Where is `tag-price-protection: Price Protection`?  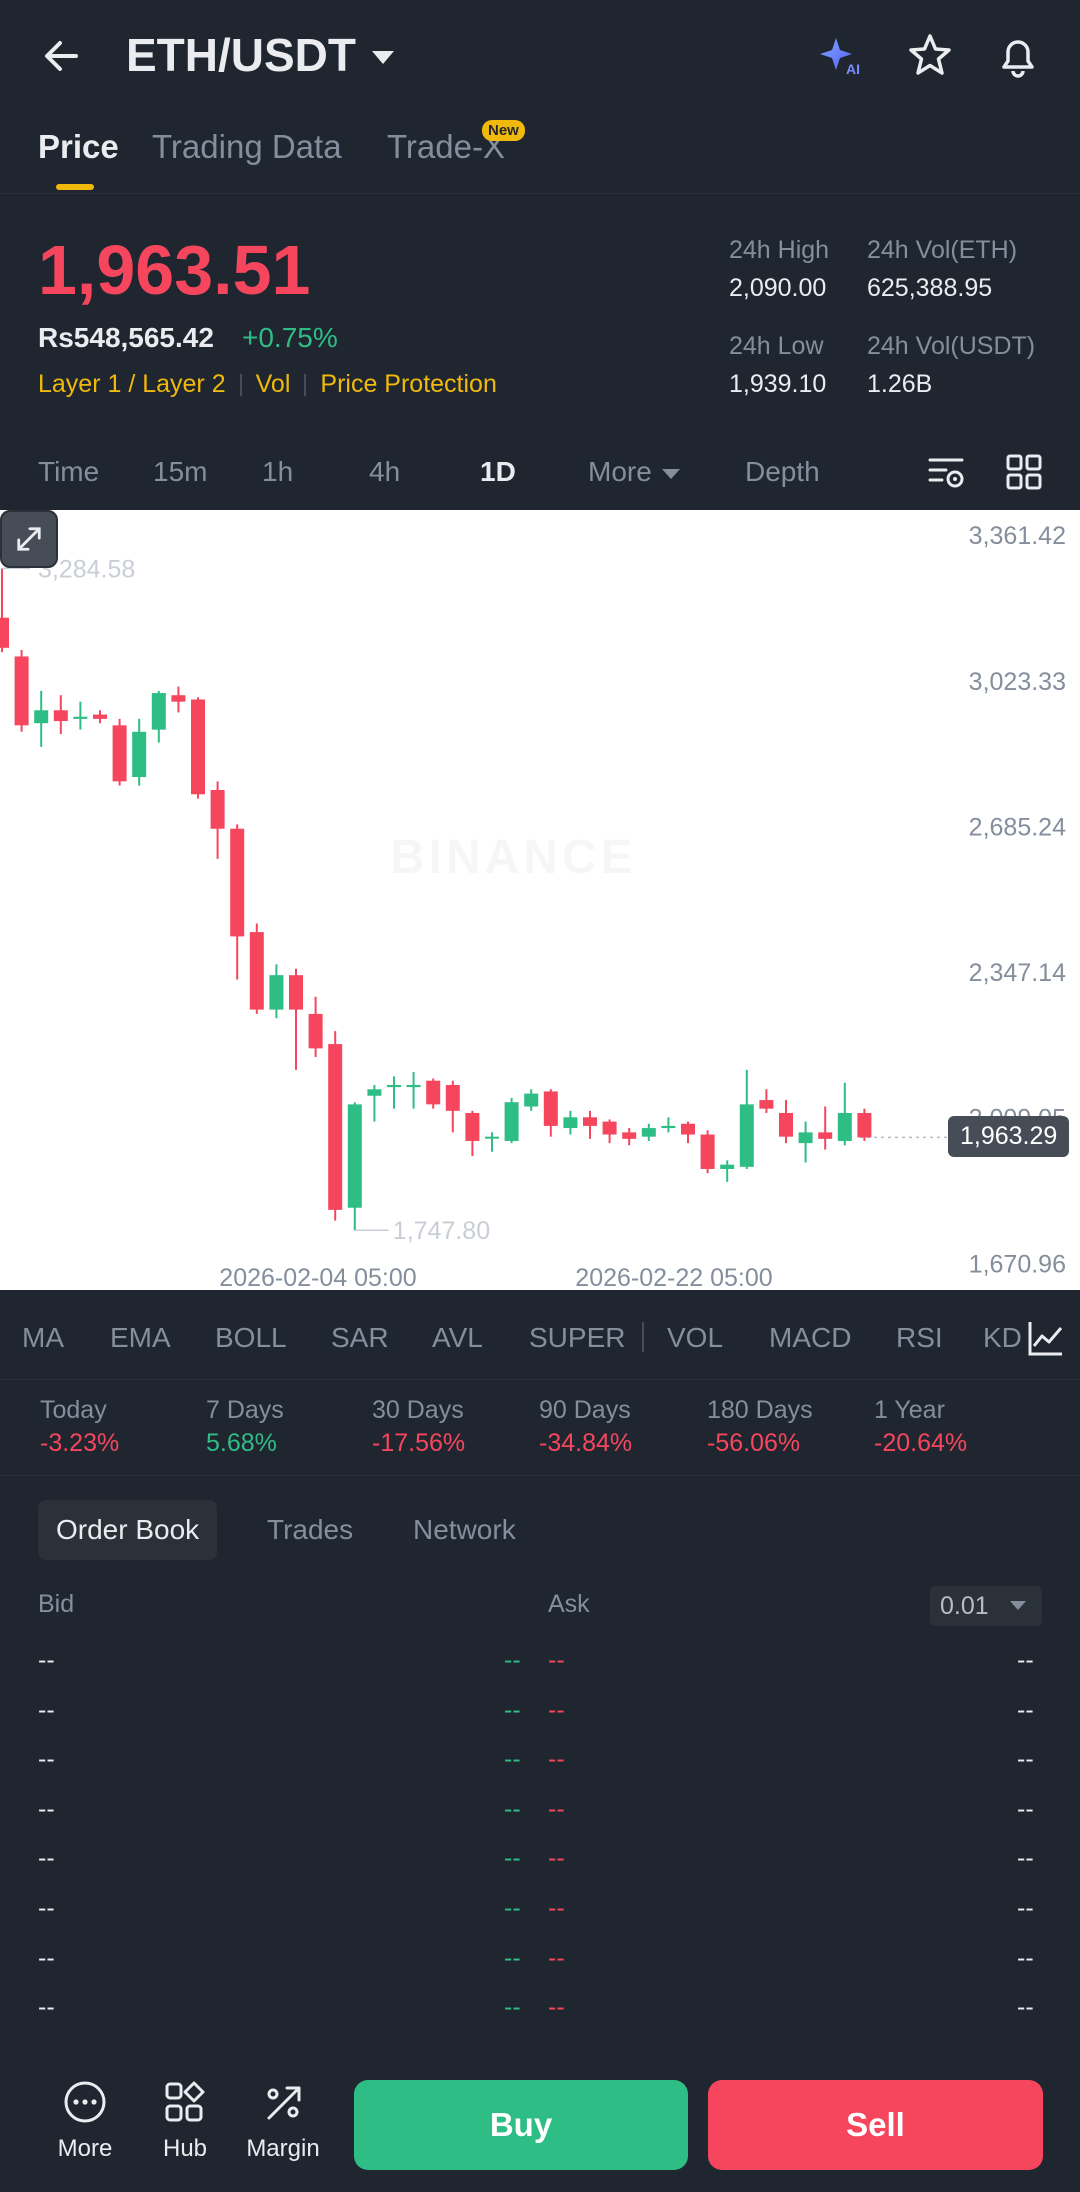
tag-price-protection: Price Protection is located at coordinates (408, 384).